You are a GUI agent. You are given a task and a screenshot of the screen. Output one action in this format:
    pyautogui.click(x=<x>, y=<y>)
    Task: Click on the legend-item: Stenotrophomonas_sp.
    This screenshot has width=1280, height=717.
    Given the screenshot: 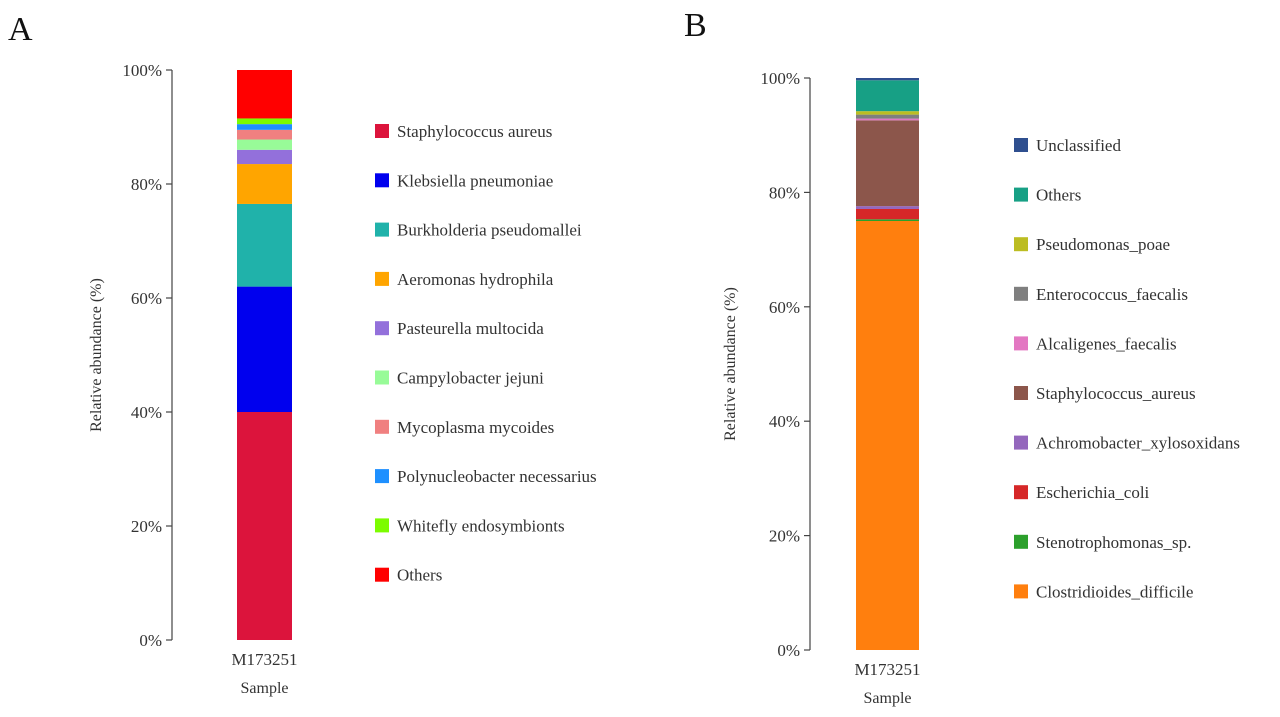 What is the action you would take?
    pyautogui.click(x=1102, y=542)
    